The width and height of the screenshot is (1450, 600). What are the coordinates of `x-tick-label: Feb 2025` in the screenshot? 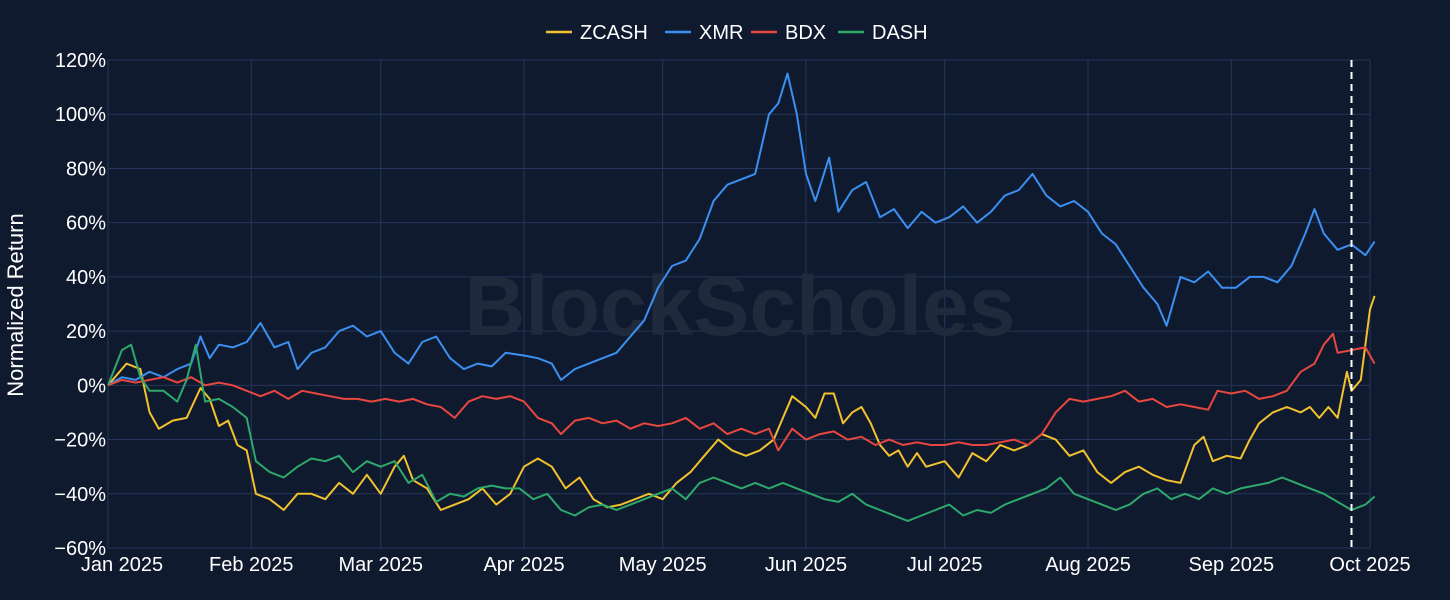 It's located at (251, 565).